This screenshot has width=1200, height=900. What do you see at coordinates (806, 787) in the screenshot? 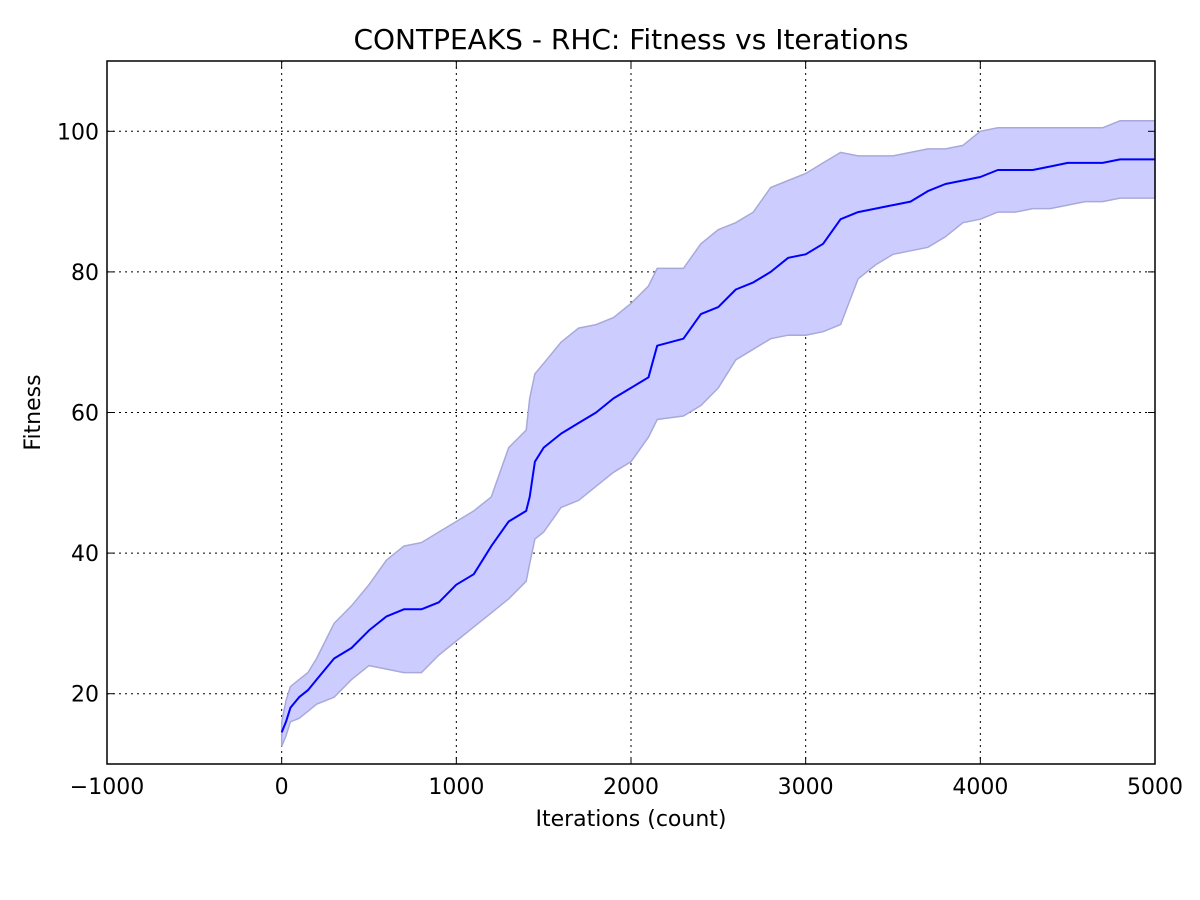
I see `x-tick-label: 3000` at bounding box center [806, 787].